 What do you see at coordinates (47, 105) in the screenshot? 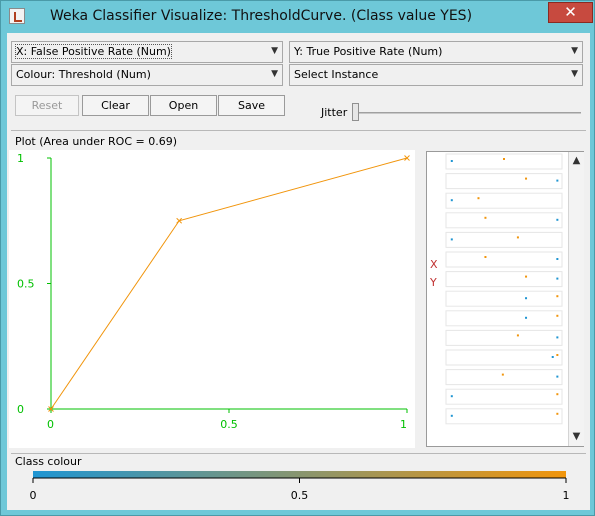
I see `reset-button: Reset` at bounding box center [47, 105].